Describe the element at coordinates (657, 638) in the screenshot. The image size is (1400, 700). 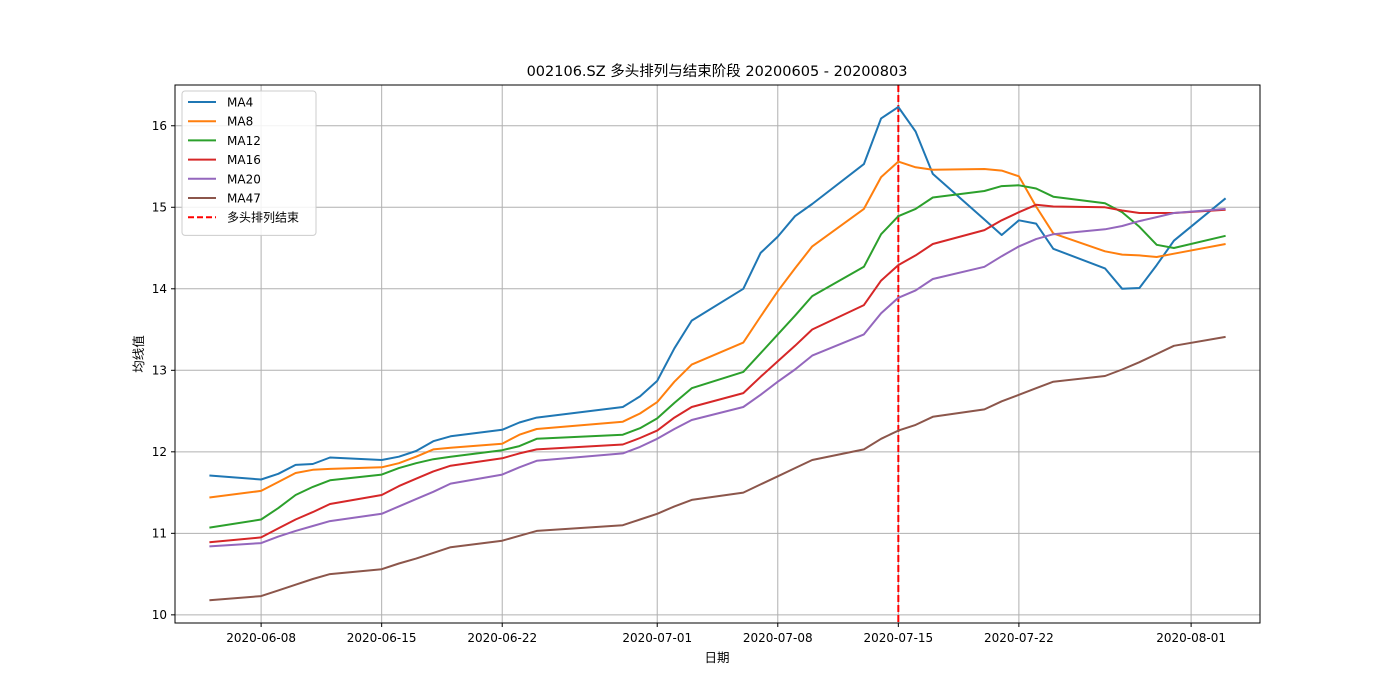
I see `x-tick-label: 2020-07-01` at that location.